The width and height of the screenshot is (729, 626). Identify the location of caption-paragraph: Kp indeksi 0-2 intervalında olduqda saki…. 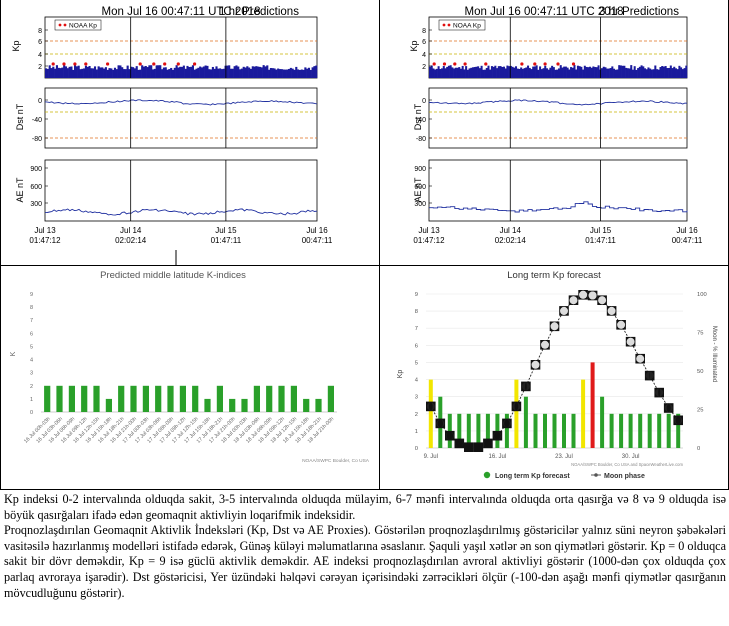
(365, 507).